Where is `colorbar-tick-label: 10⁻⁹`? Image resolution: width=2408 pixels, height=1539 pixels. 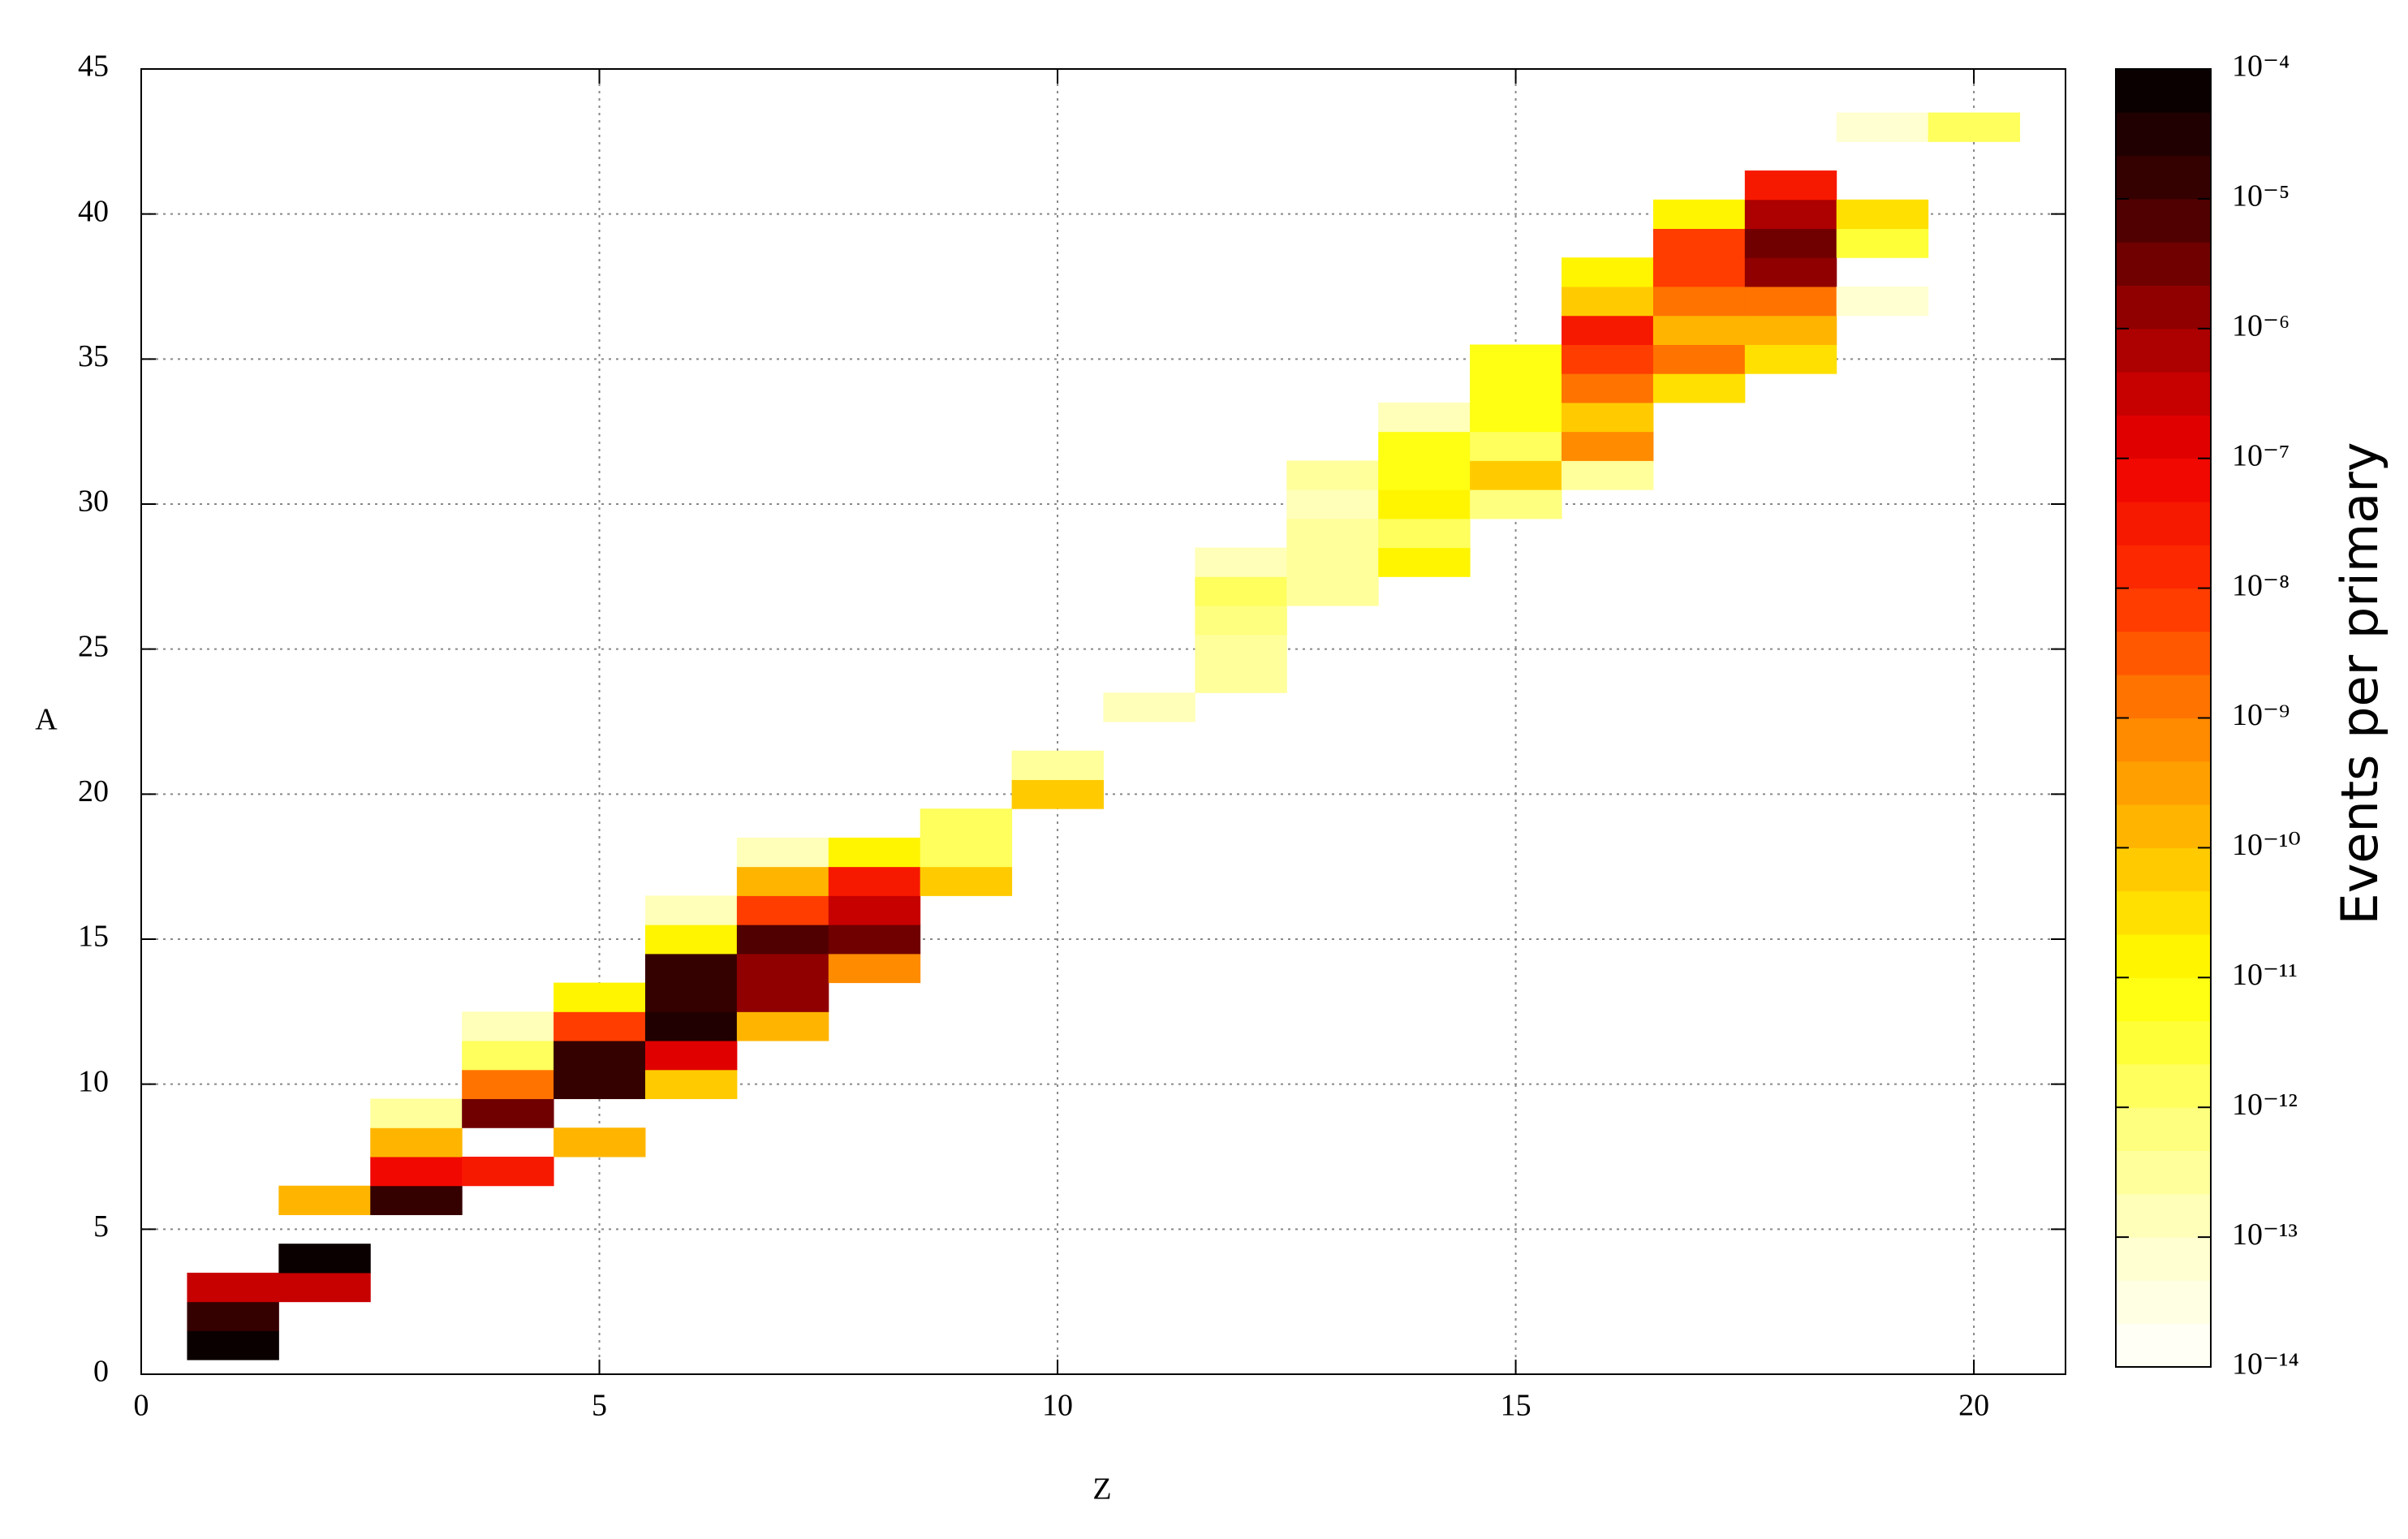 colorbar-tick-label: 10⁻⁹ is located at coordinates (2261, 715).